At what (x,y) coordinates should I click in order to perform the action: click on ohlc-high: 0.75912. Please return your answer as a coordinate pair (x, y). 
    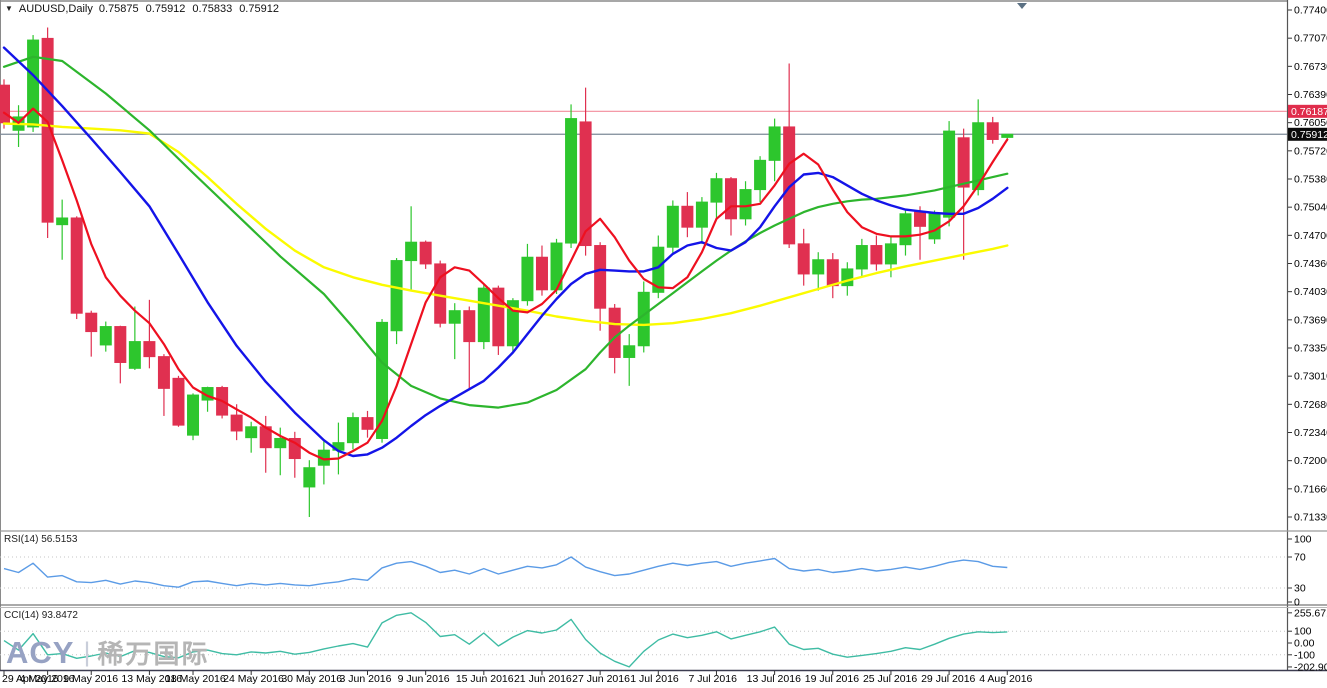
    Looking at the image, I should click on (165, 9).